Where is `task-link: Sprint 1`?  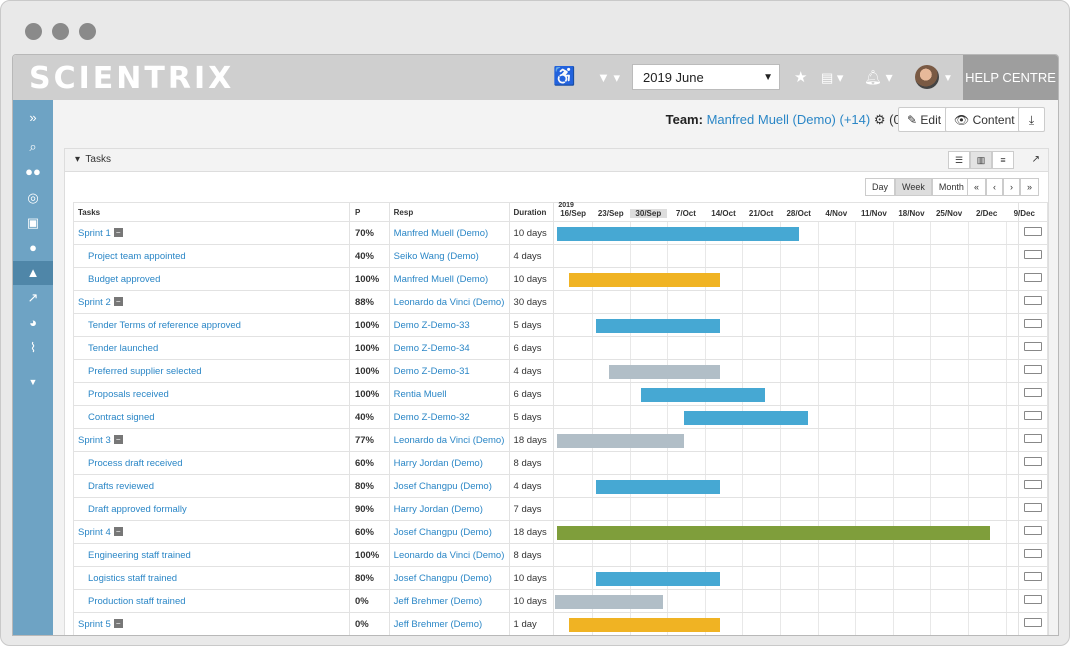
task-link: Sprint 1 is located at coordinates (94, 233).